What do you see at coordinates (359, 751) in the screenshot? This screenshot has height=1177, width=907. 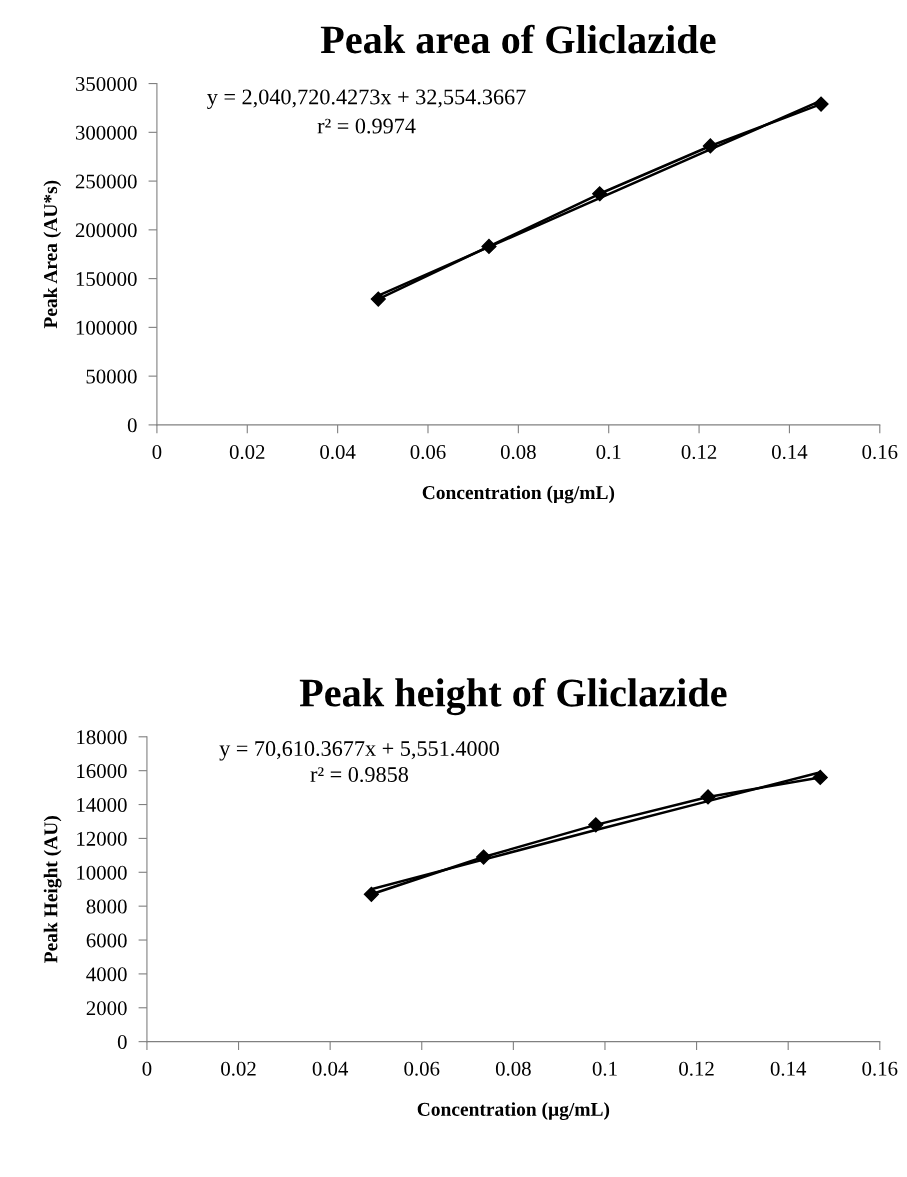 I see `annotation: y = 70,610.3677x + 5,551.4000` at bounding box center [359, 751].